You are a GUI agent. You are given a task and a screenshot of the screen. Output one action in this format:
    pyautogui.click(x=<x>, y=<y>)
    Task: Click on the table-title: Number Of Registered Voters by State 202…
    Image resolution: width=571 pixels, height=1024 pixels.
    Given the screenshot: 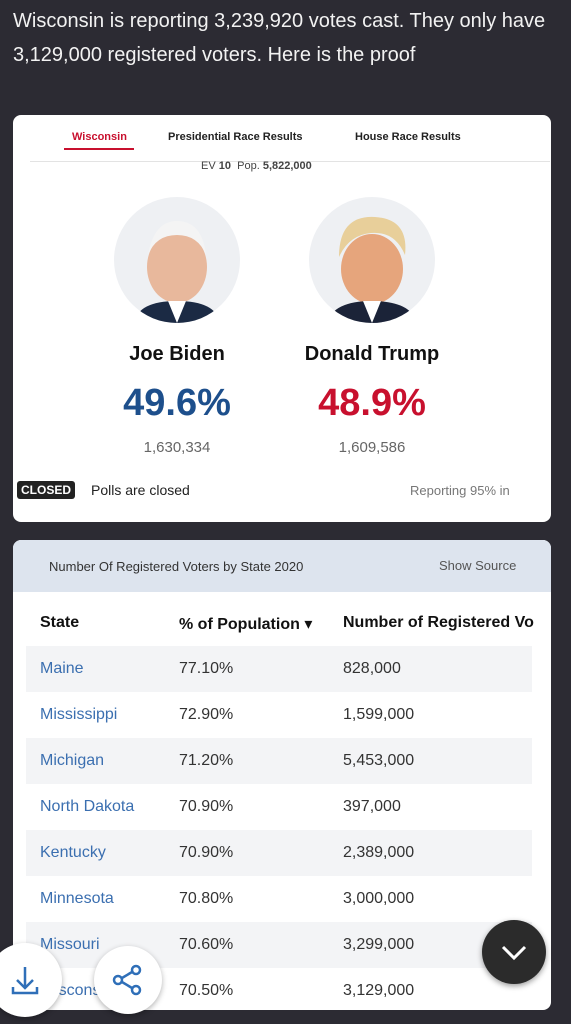 What is the action you would take?
    pyautogui.click(x=176, y=566)
    